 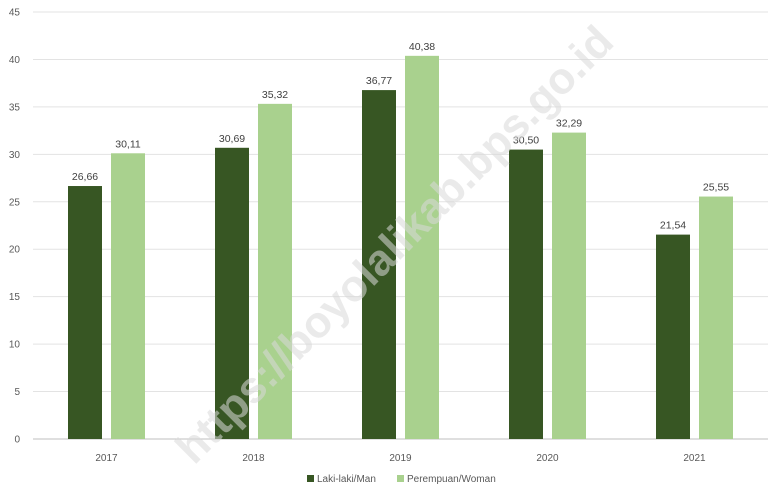 I want to click on x-tick-label: 2020, so click(x=547, y=458).